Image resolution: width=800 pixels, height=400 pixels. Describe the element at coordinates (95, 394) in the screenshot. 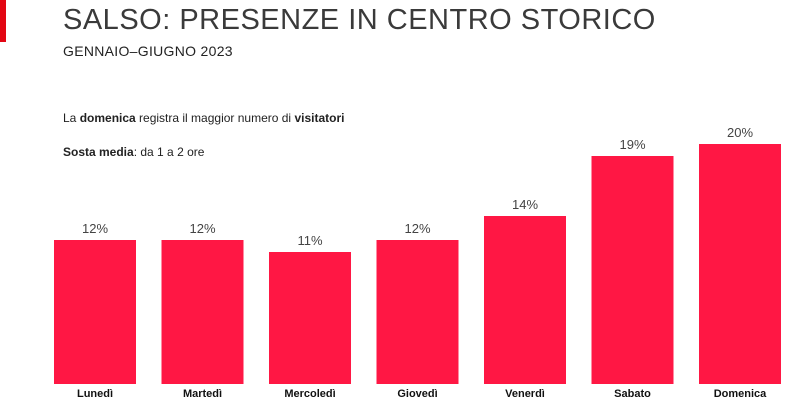

I see `x-tick-label: Lunedì` at that location.